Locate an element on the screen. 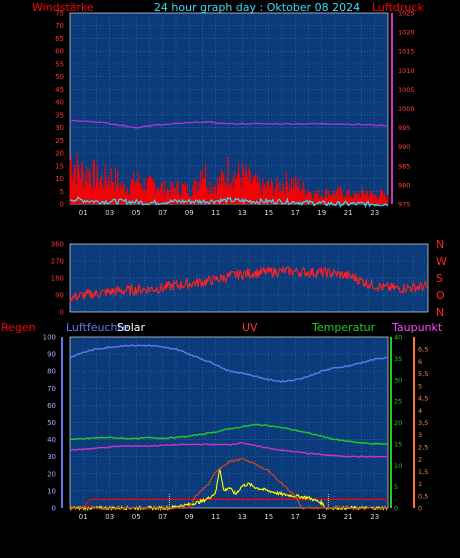  temperature-axis-tick: 20 is located at coordinates (398, 423).